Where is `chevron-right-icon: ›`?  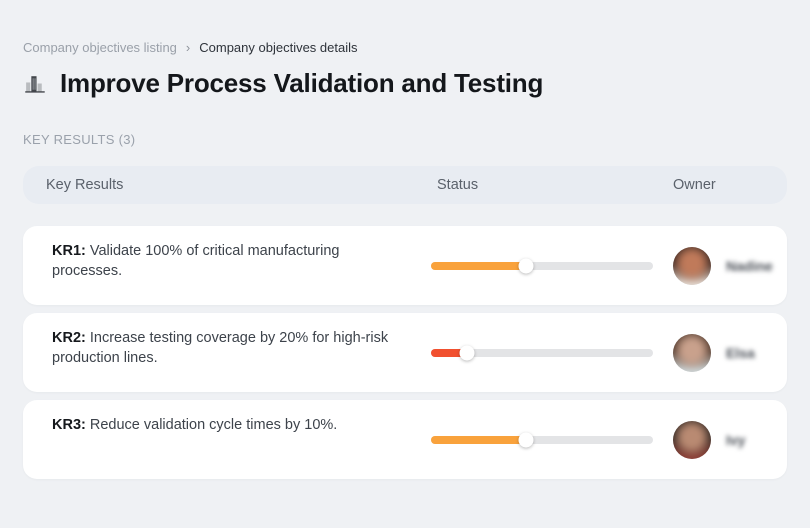
chevron-right-icon: › is located at coordinates (188, 47).